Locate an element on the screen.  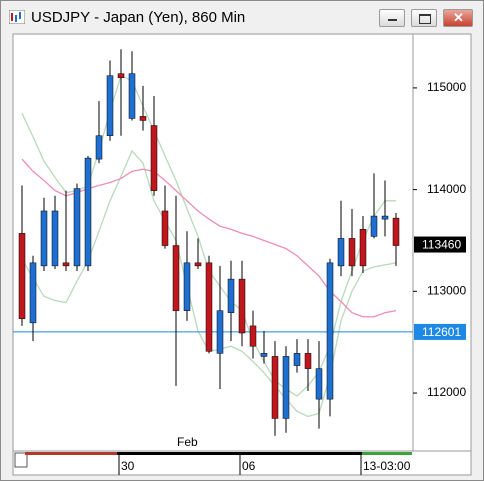
y-tick-label: 112000 is located at coordinates (446, 392).